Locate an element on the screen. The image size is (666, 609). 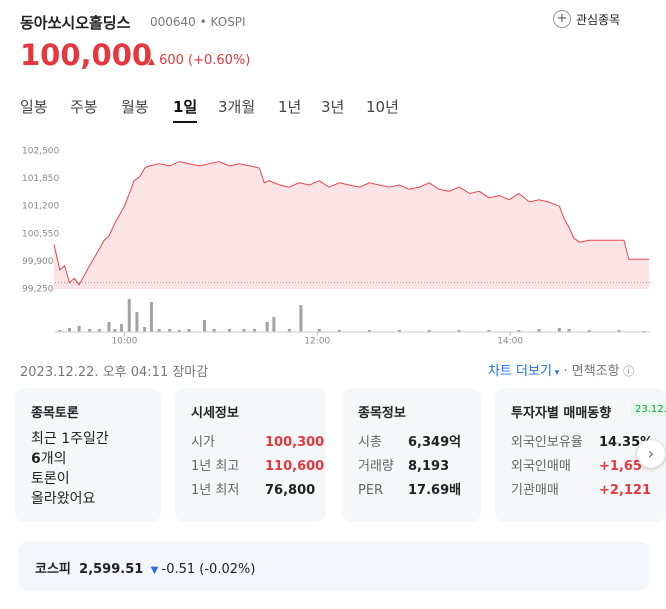
card-title: 투자자별 매매동향 is located at coordinates (561, 413).